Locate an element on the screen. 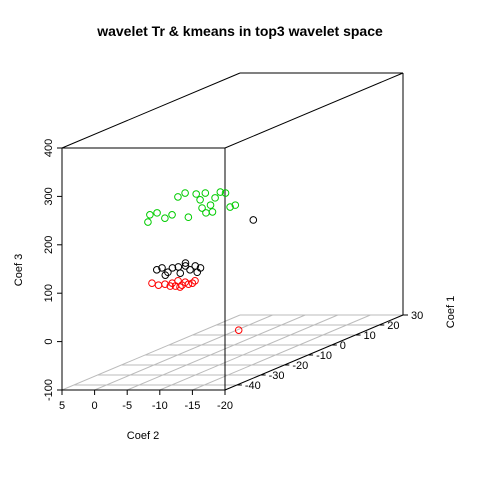  y-tick-label: 30 is located at coordinates (417, 316).